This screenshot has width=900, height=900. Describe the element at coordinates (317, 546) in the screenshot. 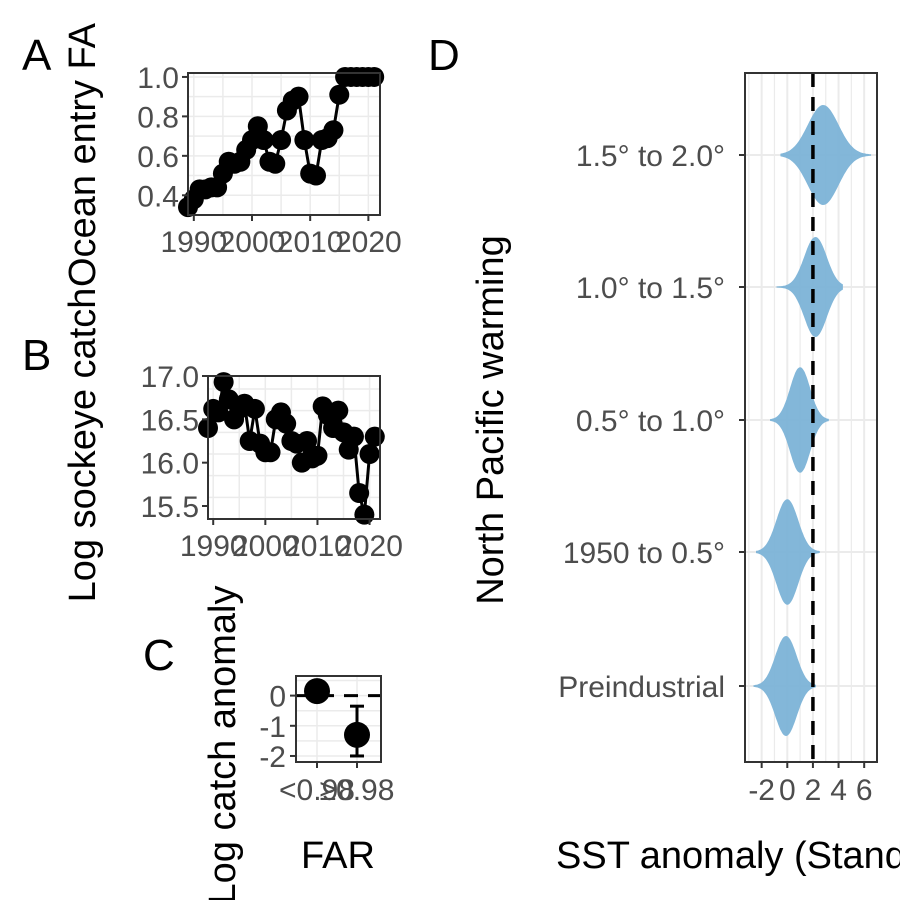

I see `panel-b-xtick-label: 2010` at that location.